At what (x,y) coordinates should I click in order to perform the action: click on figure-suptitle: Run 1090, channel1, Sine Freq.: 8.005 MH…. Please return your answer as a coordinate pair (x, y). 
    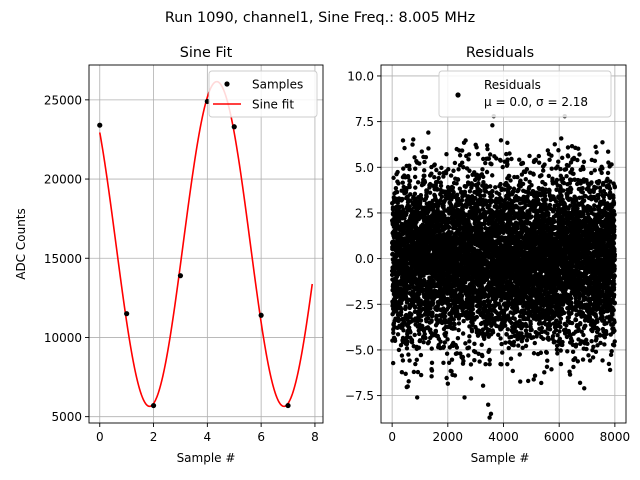
    Looking at the image, I should click on (320, 18).